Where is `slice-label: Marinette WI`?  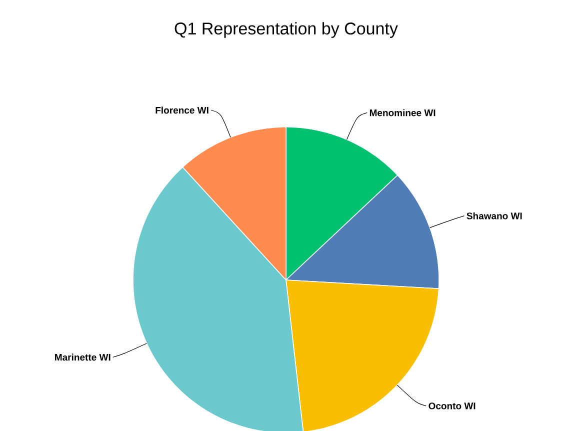 slice-label: Marinette WI is located at coordinates (82, 357).